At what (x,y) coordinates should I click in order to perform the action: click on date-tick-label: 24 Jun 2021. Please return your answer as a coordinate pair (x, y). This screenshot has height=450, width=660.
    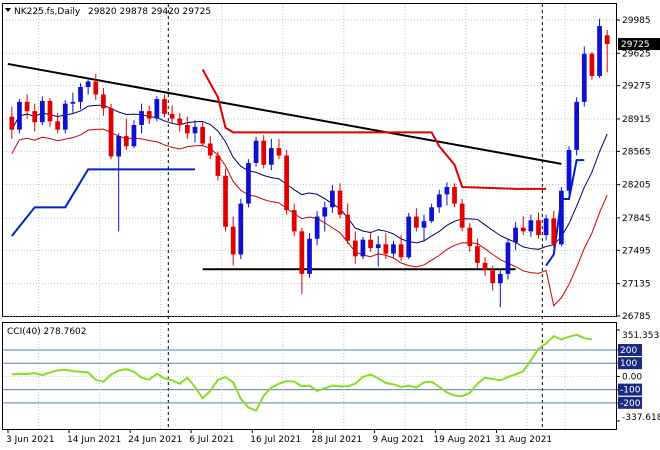
    Looking at the image, I should click on (155, 440).